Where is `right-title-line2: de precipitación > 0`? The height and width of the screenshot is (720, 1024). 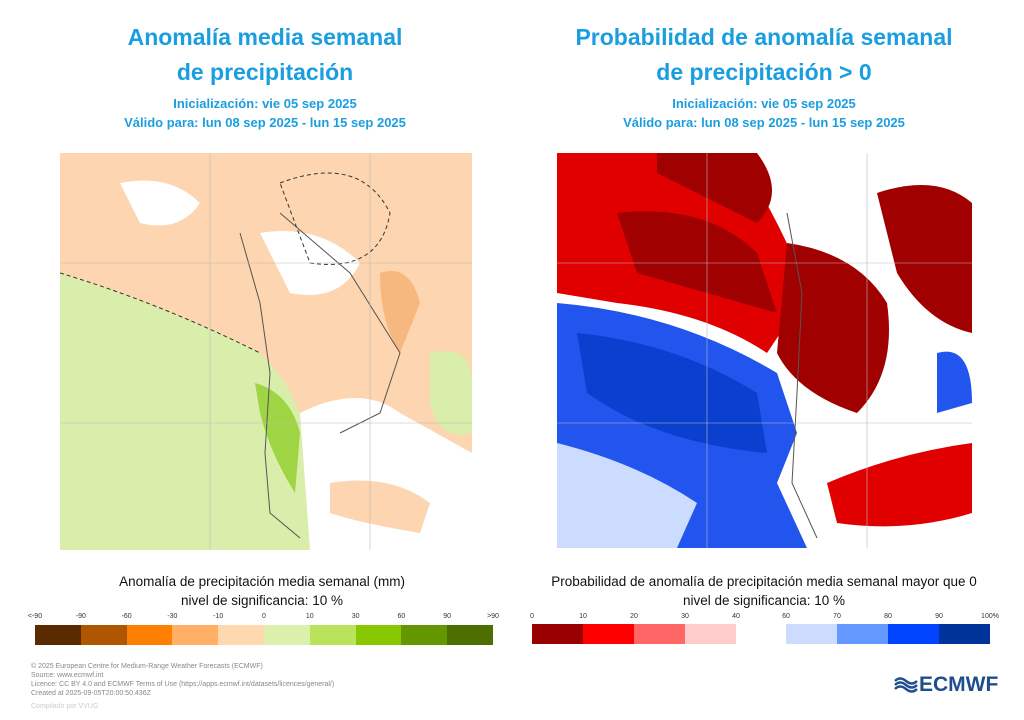 right-title-line2: de precipitación > 0 is located at coordinates (764, 72).